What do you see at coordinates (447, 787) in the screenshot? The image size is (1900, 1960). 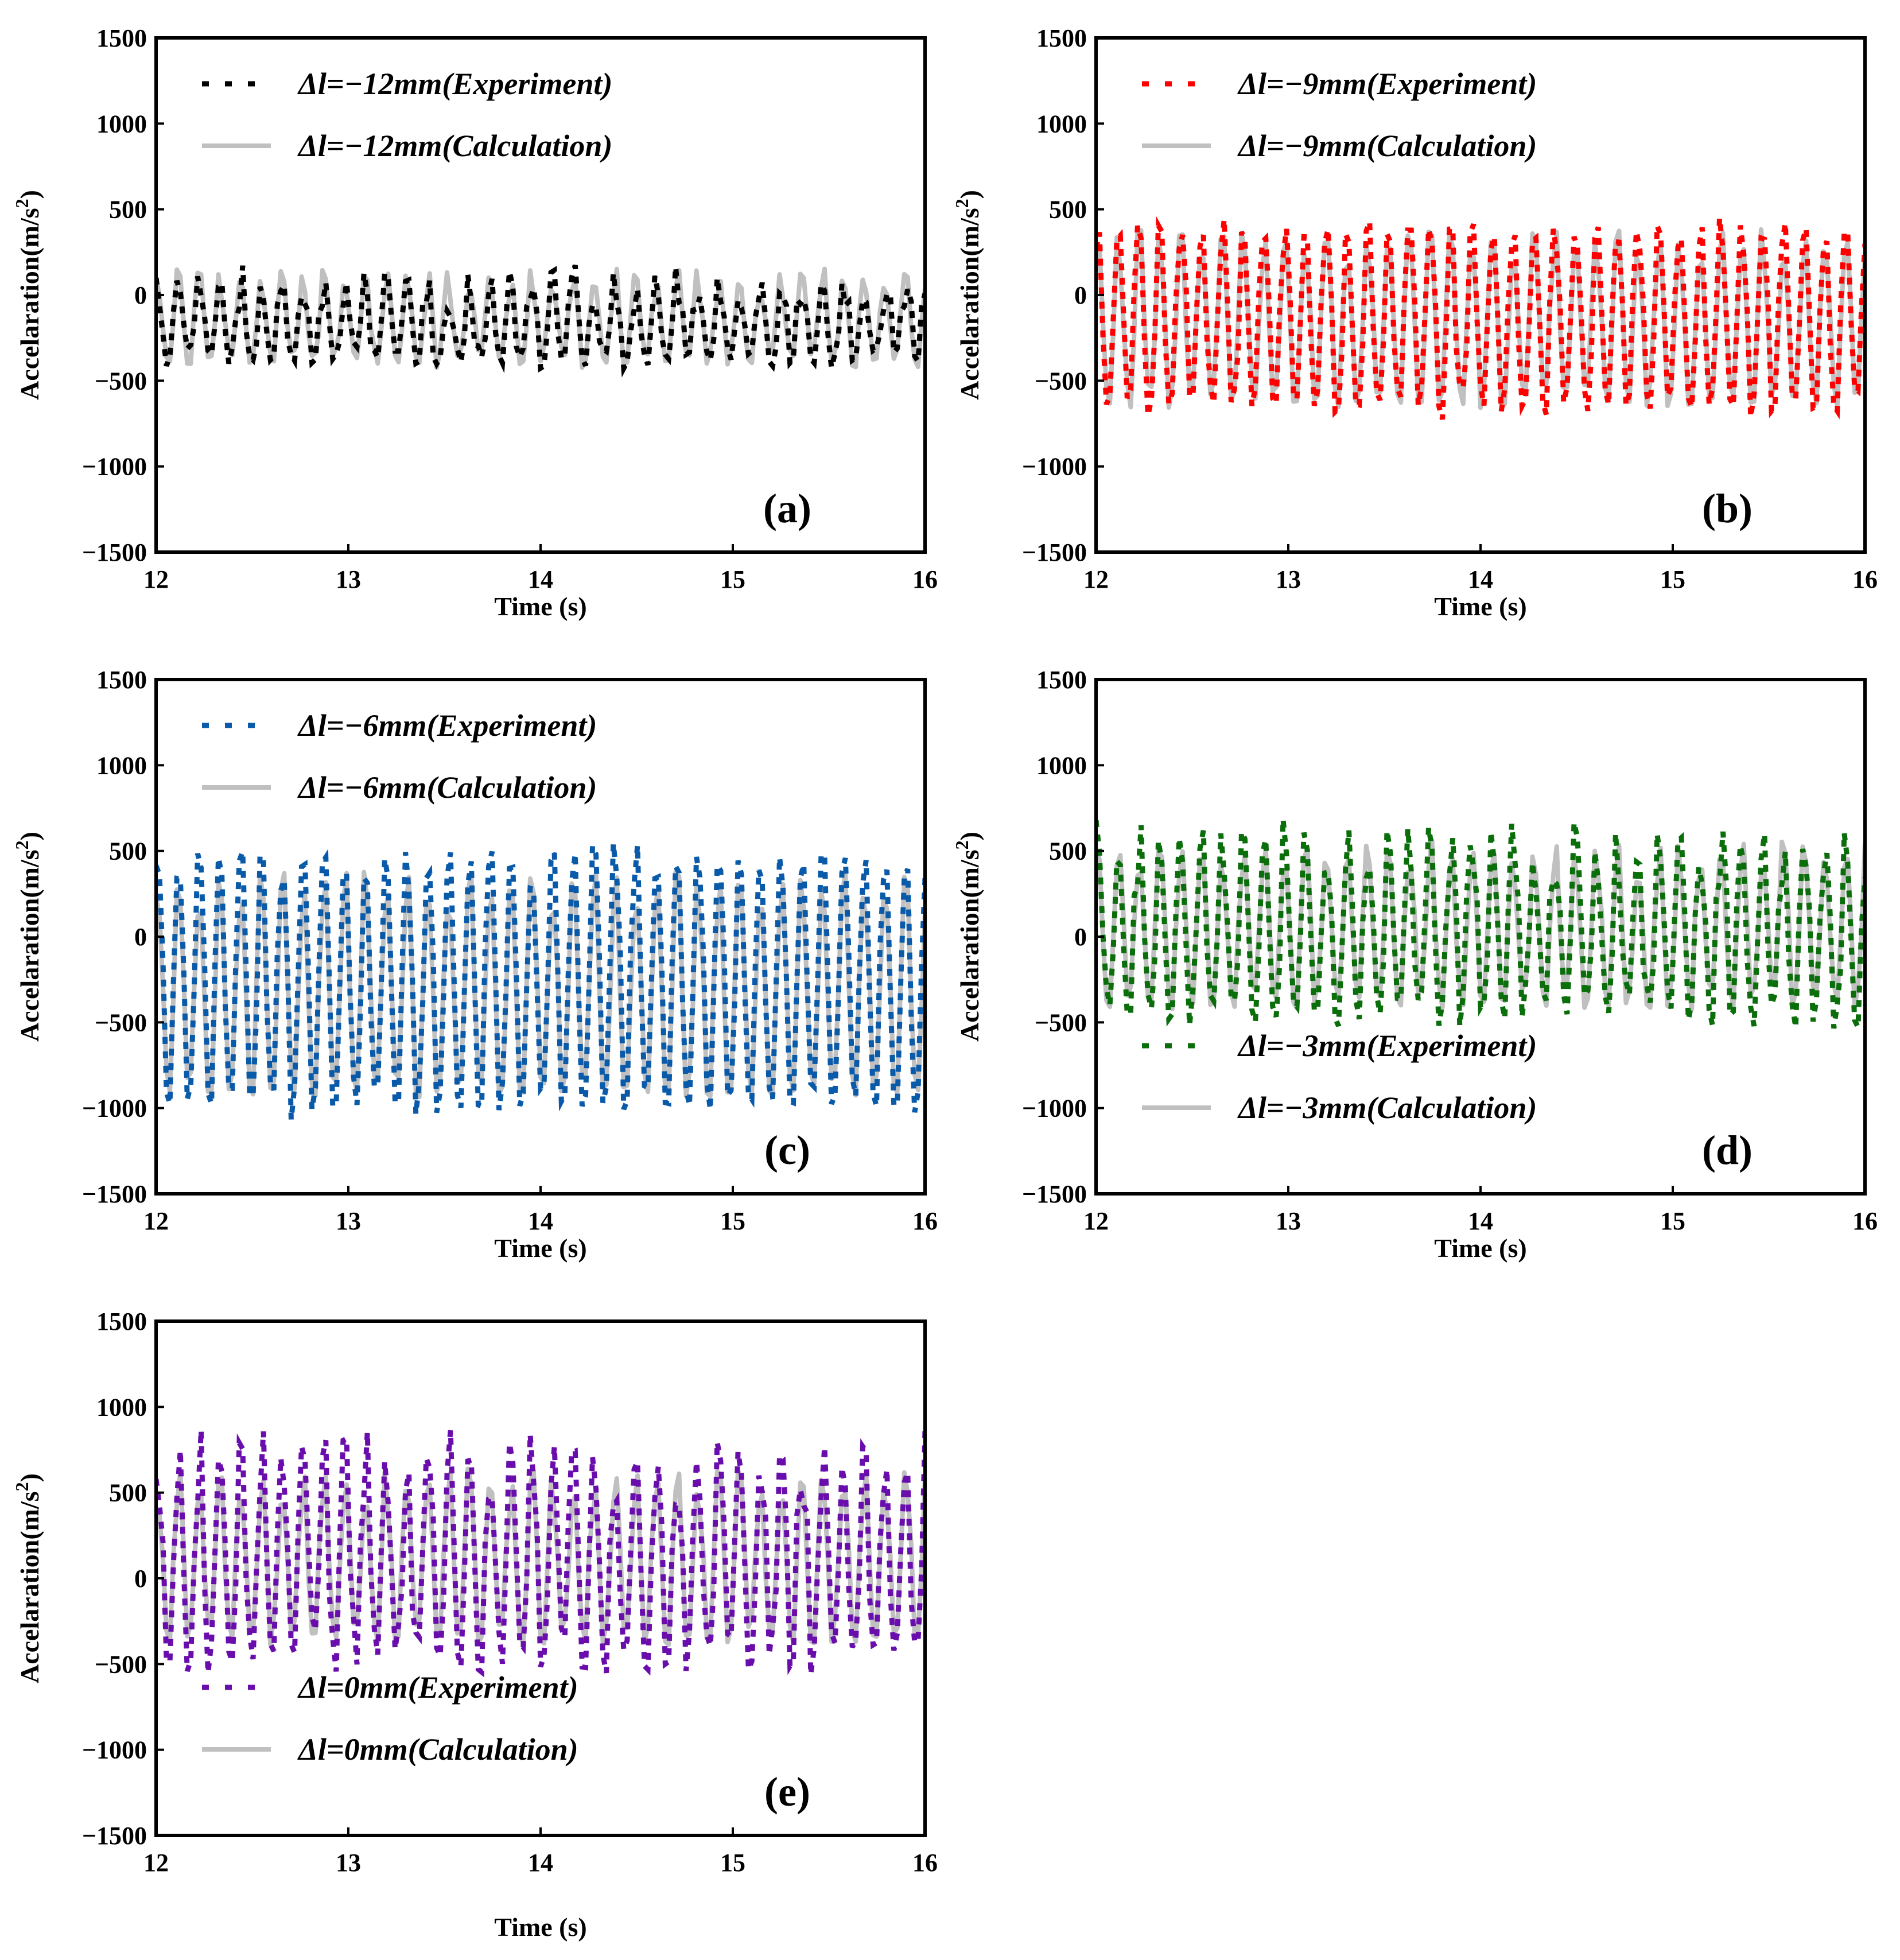 I see `legend-label: Δl=−6mm(Calculation)` at bounding box center [447, 787].